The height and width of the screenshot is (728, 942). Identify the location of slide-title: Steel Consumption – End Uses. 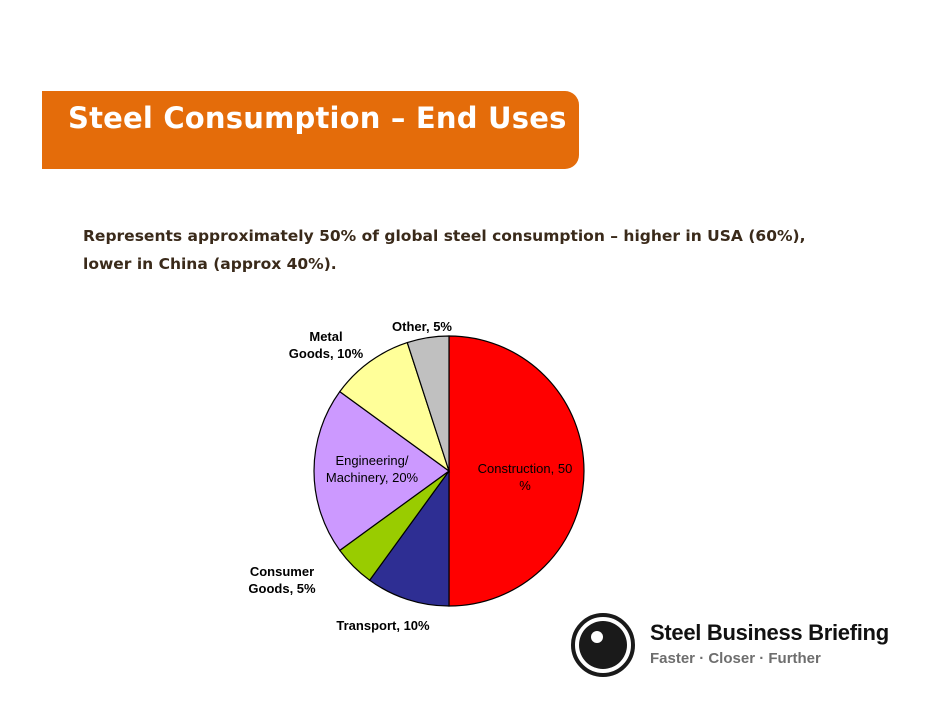
(317, 118).